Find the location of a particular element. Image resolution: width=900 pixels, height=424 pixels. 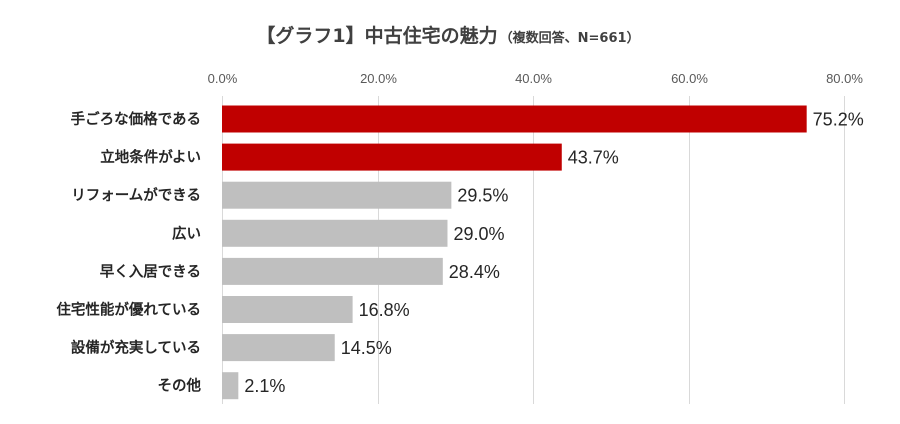

data-label: 75.2% is located at coordinates (838, 120).